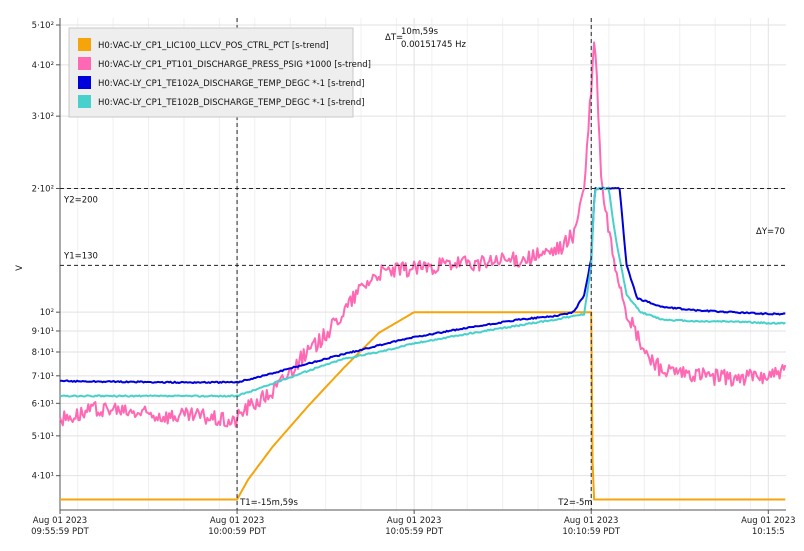 Image resolution: width=804 pixels, height=551 pixels. I want to click on x-tick-label-time: 10:15:5, so click(768, 532).